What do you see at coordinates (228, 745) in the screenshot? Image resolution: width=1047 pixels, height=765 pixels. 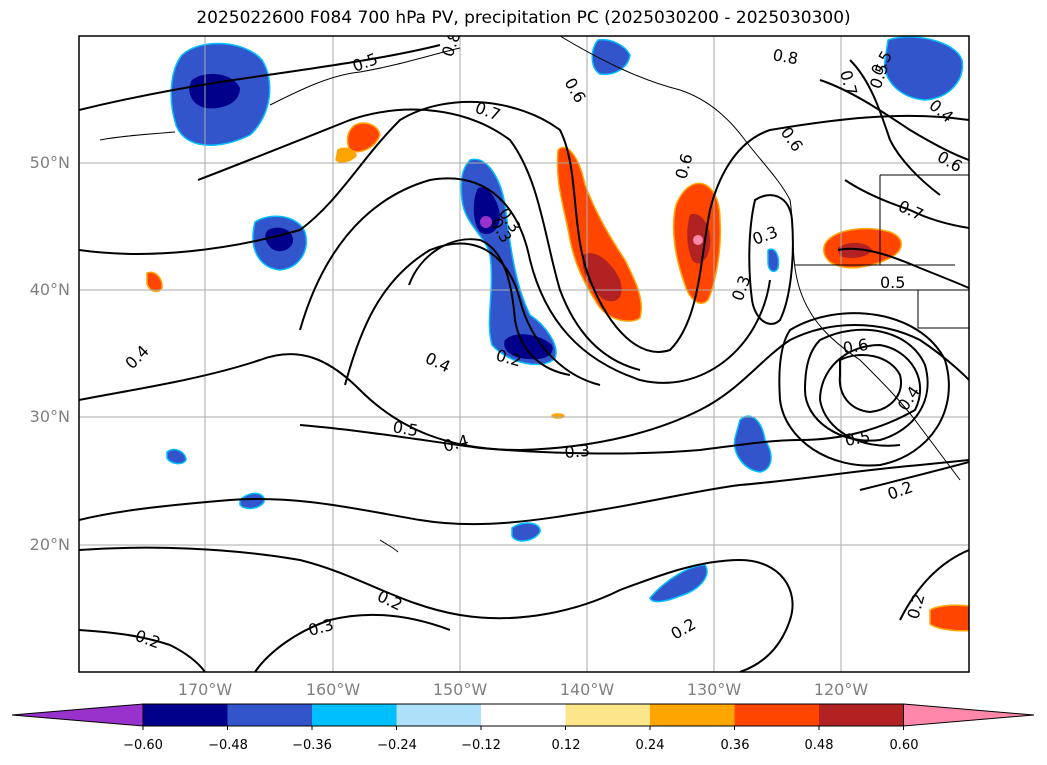 I see `colorbar-tick-label: −0.48` at bounding box center [228, 745].